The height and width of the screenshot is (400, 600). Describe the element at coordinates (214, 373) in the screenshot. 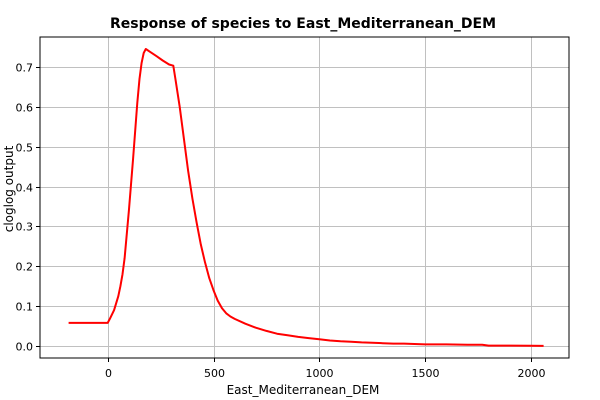

I see `x-tick-label: 500` at that location.